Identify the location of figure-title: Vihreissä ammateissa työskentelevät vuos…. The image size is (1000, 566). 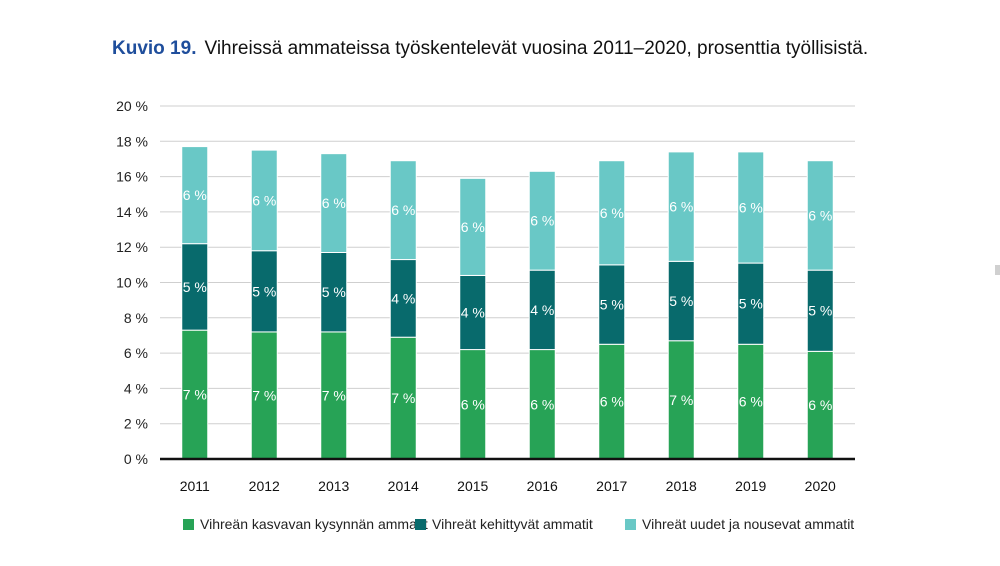
(536, 48).